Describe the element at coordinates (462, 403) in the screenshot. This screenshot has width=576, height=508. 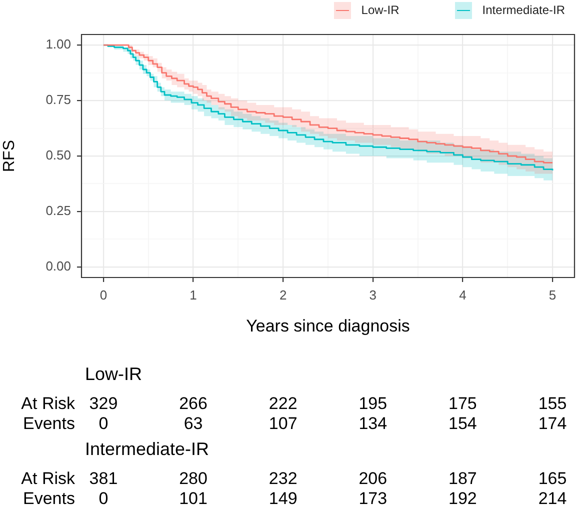
I see `text: 175` at that location.